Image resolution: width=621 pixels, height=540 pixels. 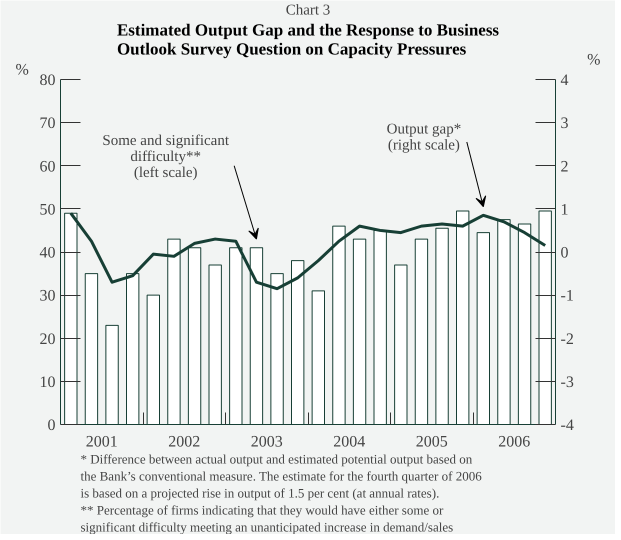 What do you see at coordinates (184, 442) in the screenshot?
I see `x-tick-label: 2002` at bounding box center [184, 442].